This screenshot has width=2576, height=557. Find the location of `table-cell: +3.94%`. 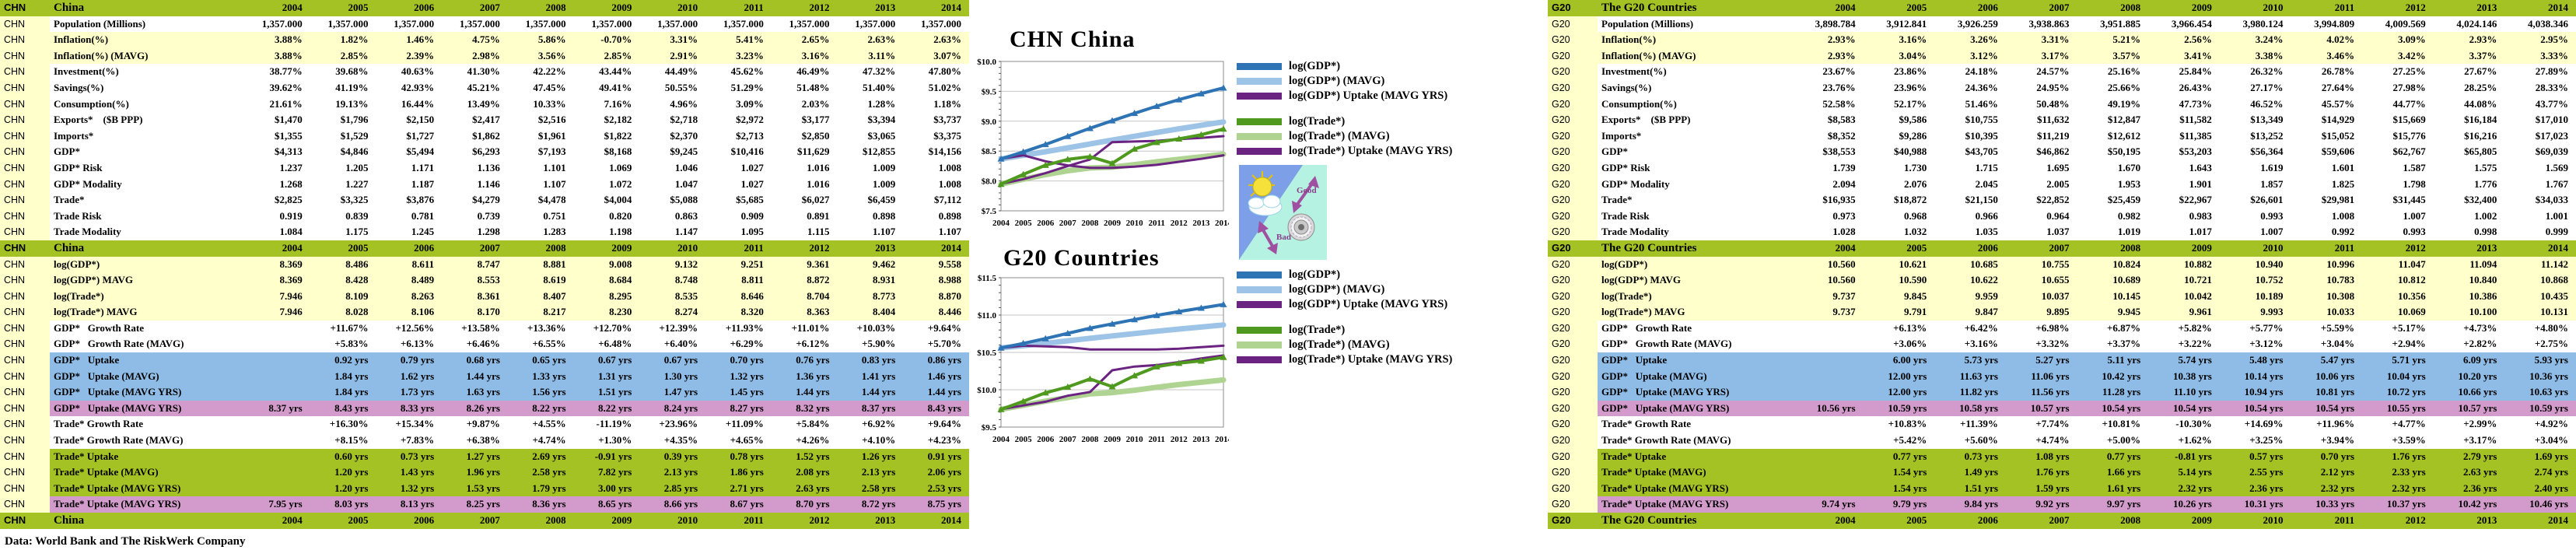

table-cell: +3.94% is located at coordinates (2327, 441).